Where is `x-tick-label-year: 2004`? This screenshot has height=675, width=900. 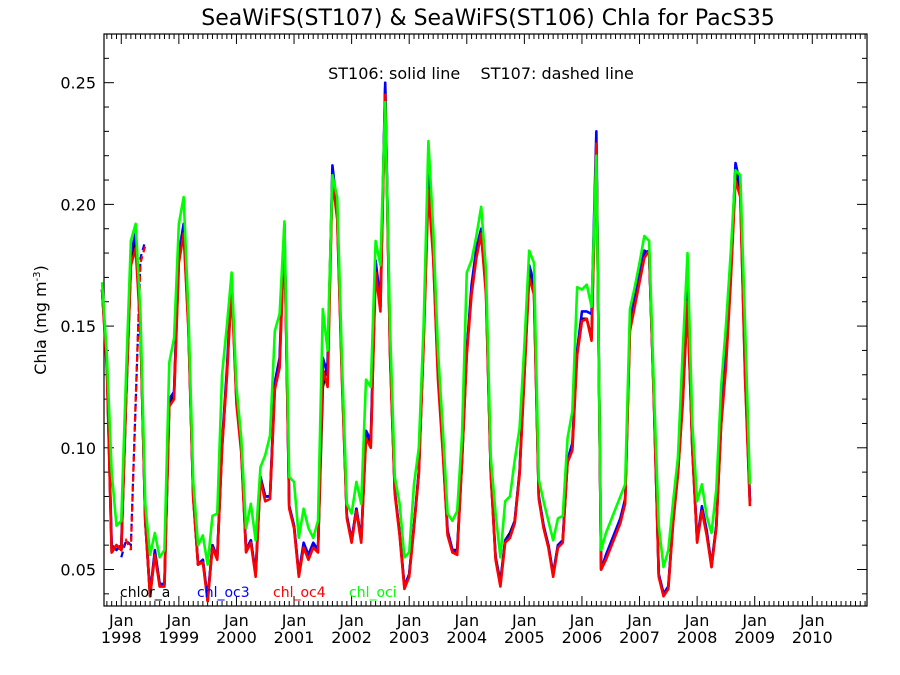
x-tick-label-year: 2004 is located at coordinates (466, 637).